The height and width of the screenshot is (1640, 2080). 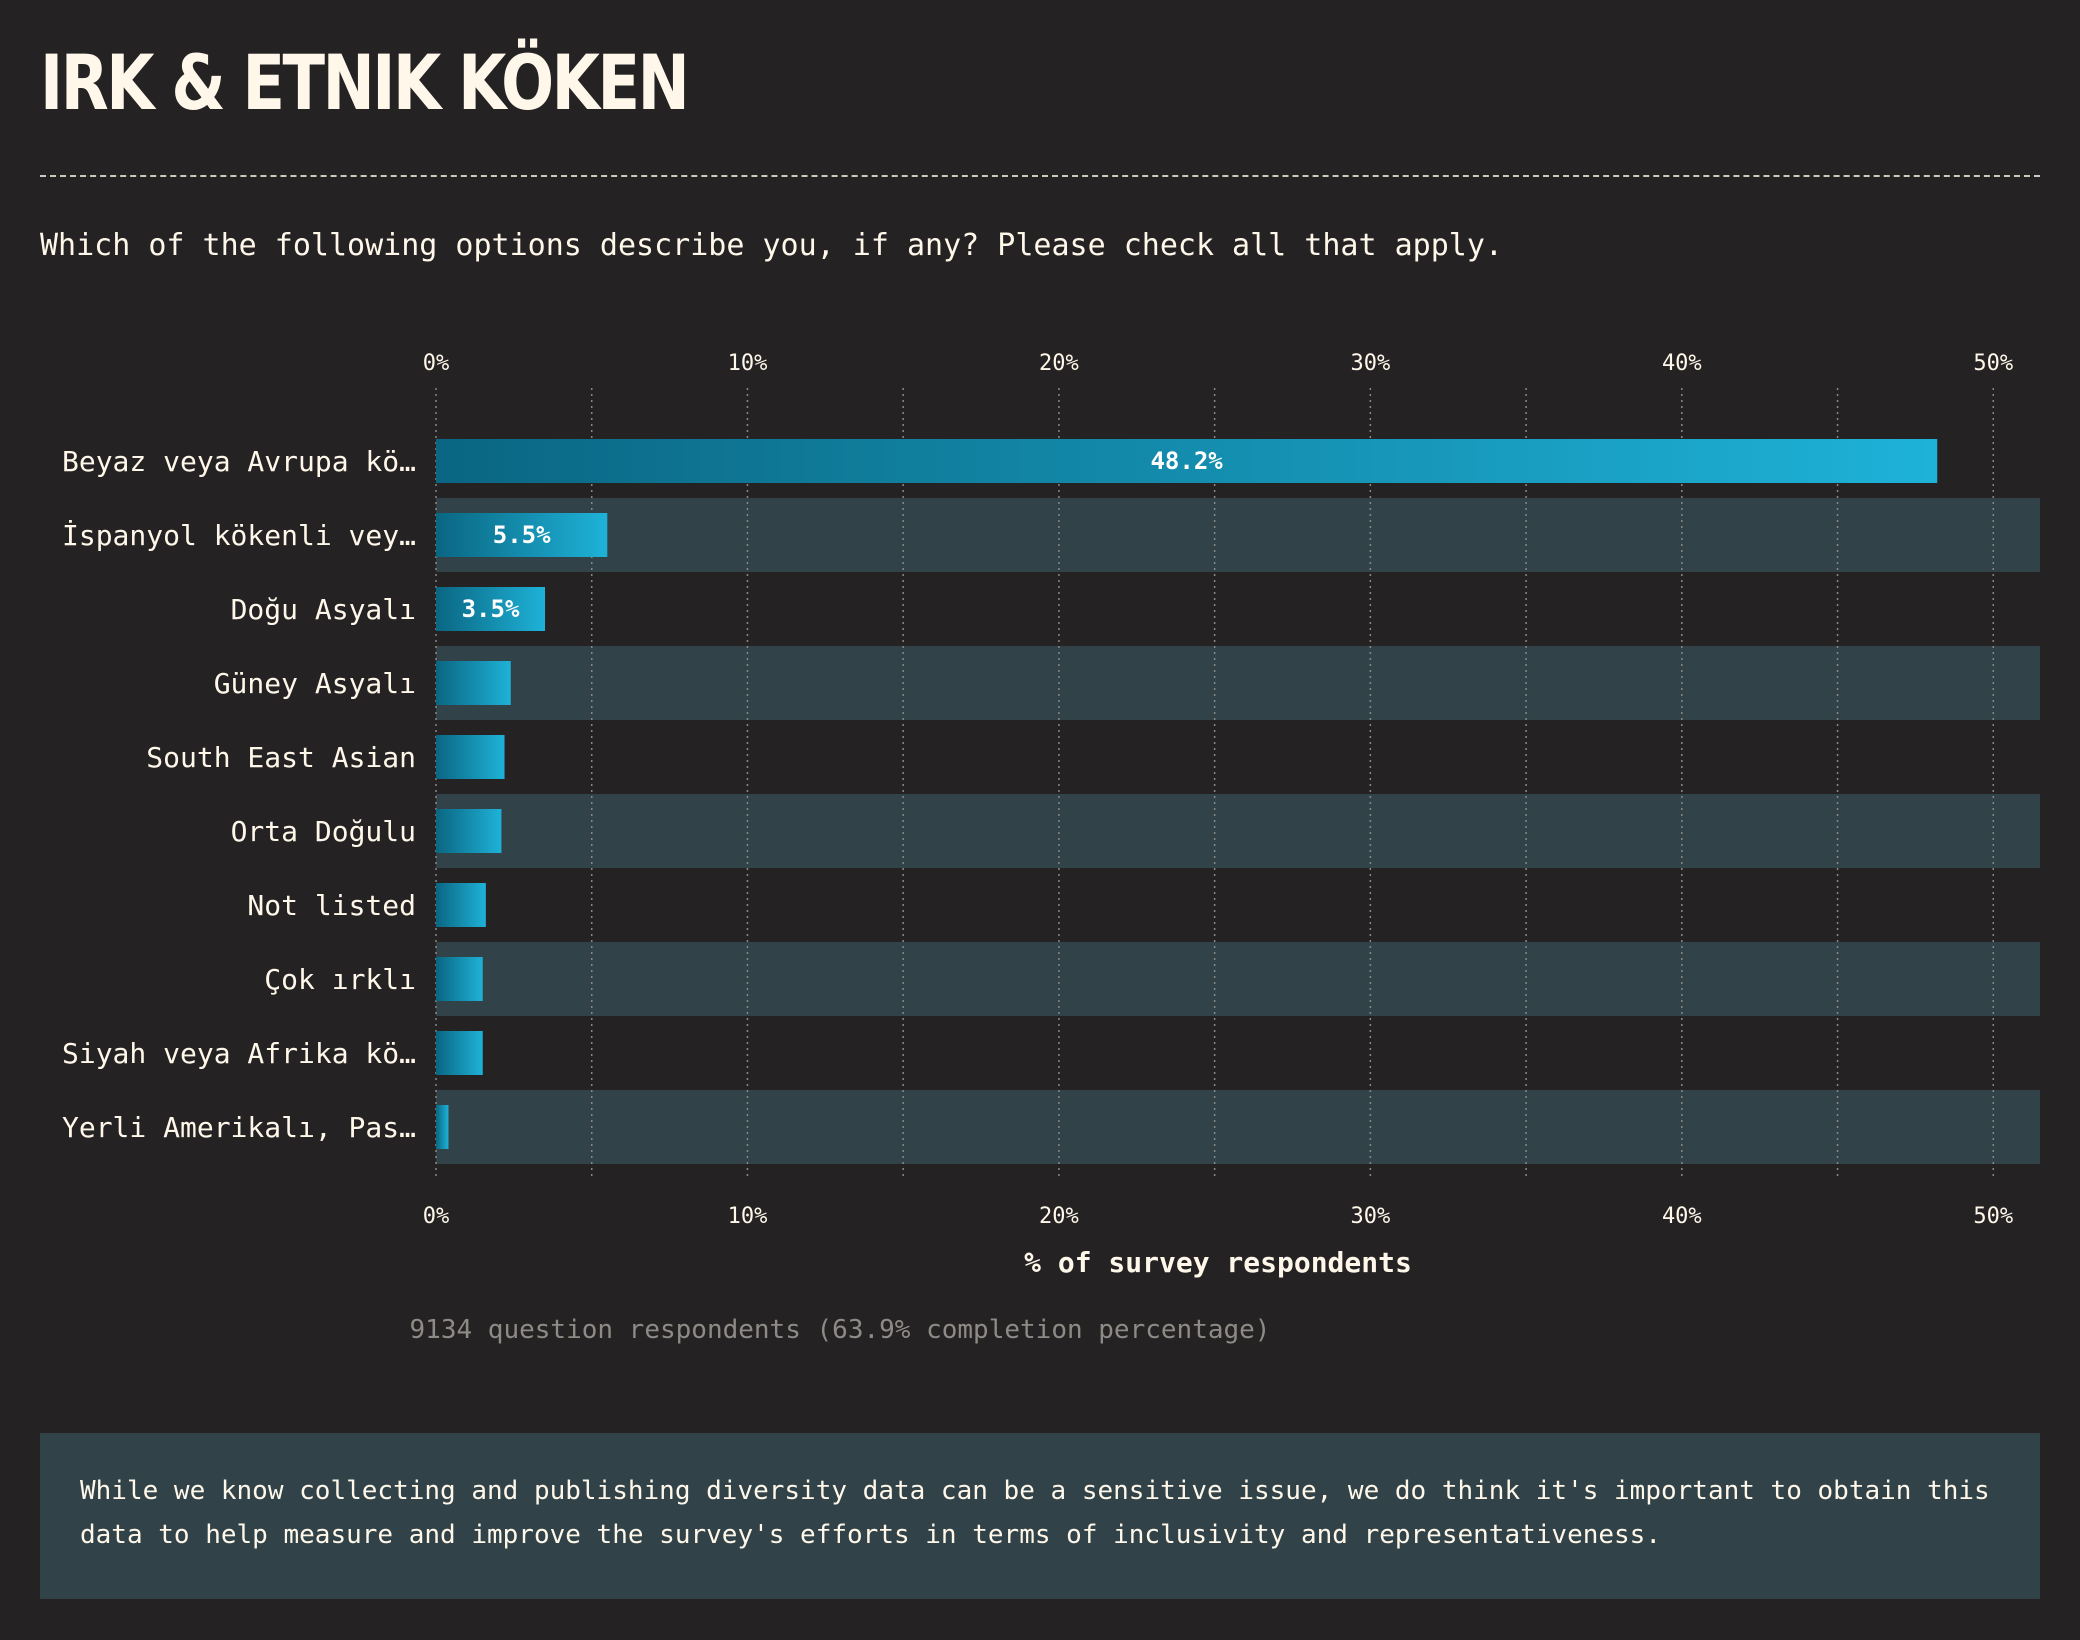 What do you see at coordinates (281, 757) in the screenshot?
I see `category-label: South East Asian` at bounding box center [281, 757].